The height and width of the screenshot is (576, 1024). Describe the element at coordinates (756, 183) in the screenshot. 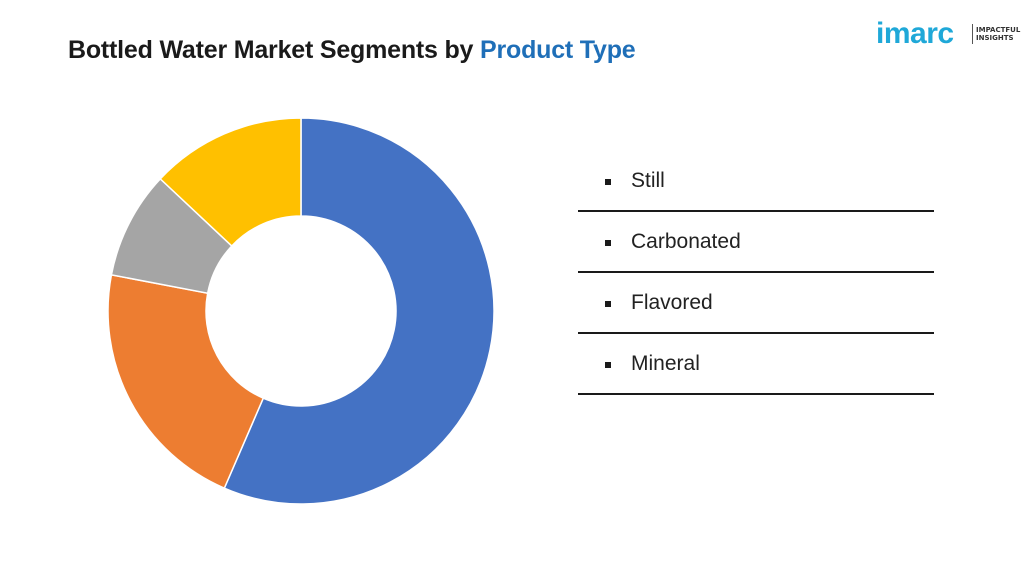

I see `legend-item-still: Still` at that location.